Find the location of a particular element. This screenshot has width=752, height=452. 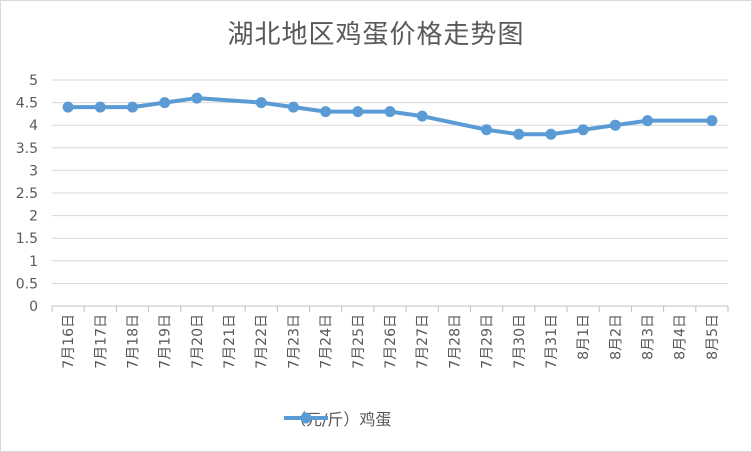

x-tick-label: 7月27日 is located at coordinates (423, 341).